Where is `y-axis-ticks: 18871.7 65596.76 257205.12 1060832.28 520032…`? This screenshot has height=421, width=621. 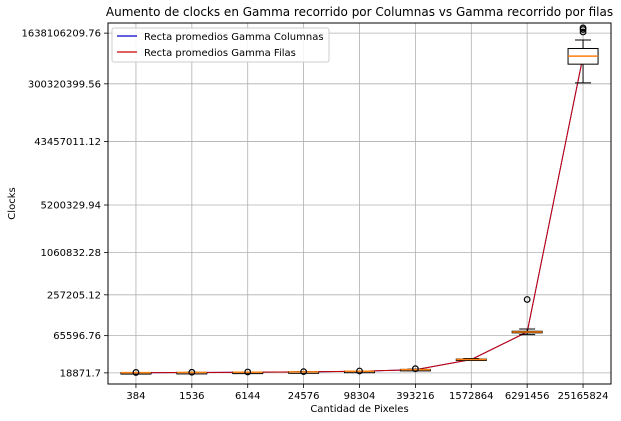
y-axis-ticks: 18871.7 65596.76 257205.12 1060832.28 520032… is located at coordinates (64, 204).